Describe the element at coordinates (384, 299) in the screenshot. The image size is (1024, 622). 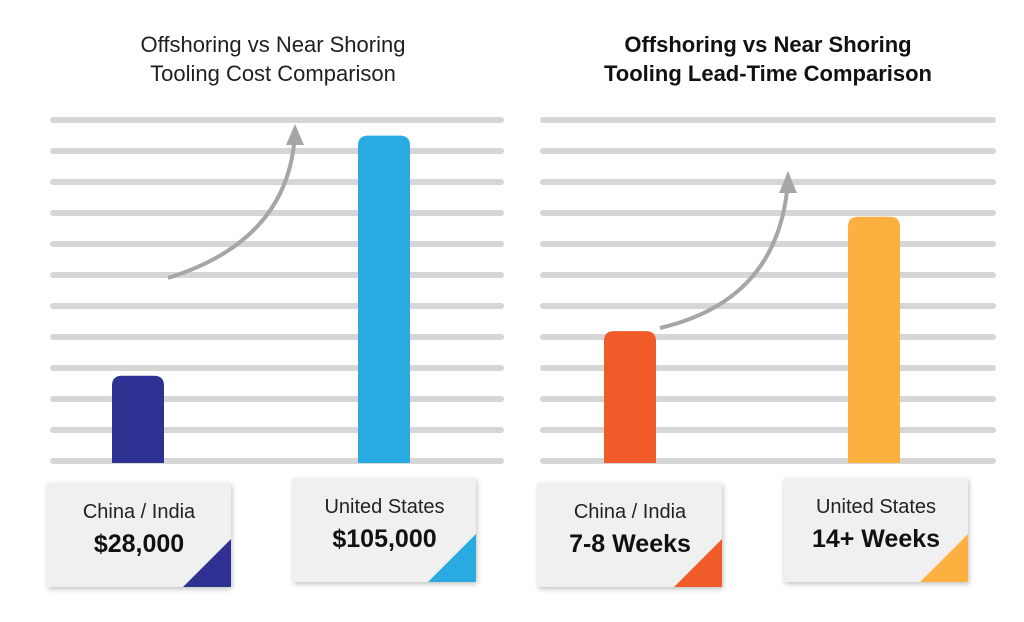
I see `chart-1-bar-us` at that location.